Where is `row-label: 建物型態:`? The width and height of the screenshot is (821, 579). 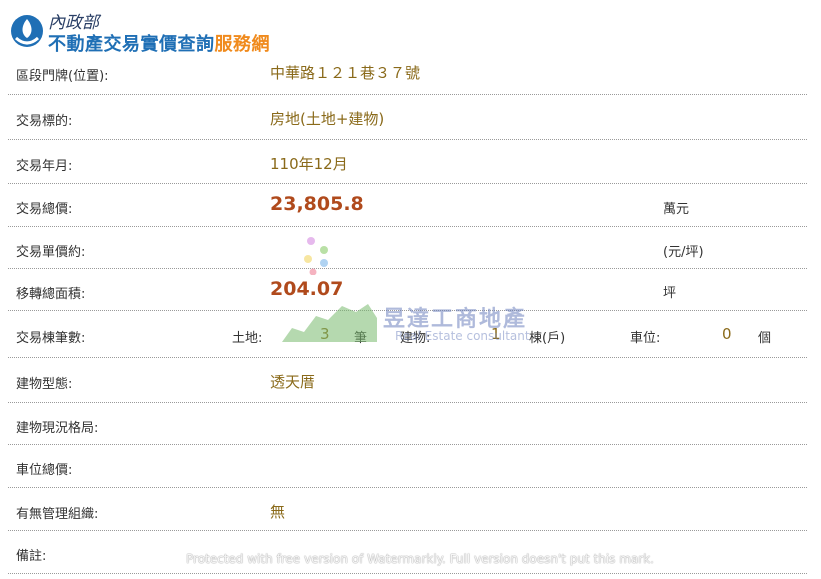
row-label: 建物型態: is located at coordinates (44, 384).